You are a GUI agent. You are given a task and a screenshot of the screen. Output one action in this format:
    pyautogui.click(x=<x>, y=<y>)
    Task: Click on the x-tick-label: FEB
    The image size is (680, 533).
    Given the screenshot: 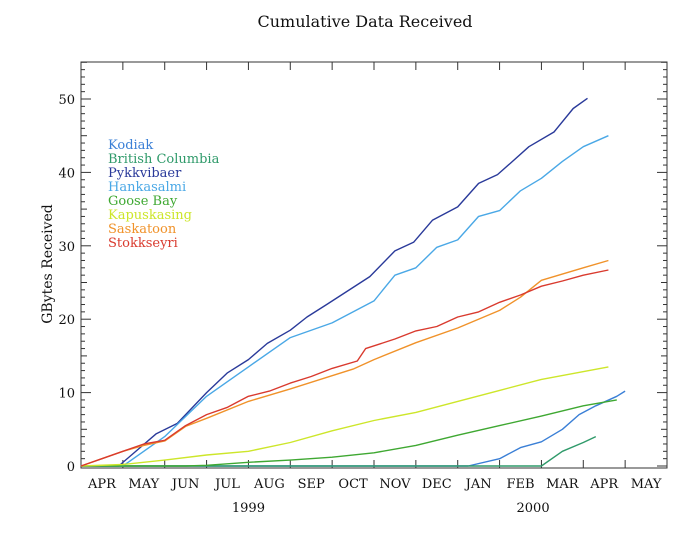 What is the action you would take?
    pyautogui.click(x=520, y=484)
    